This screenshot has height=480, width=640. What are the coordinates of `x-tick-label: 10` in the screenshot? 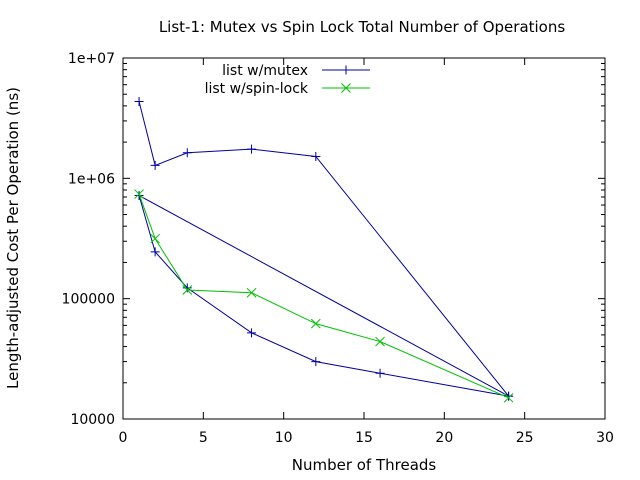 It's located at (284, 438).